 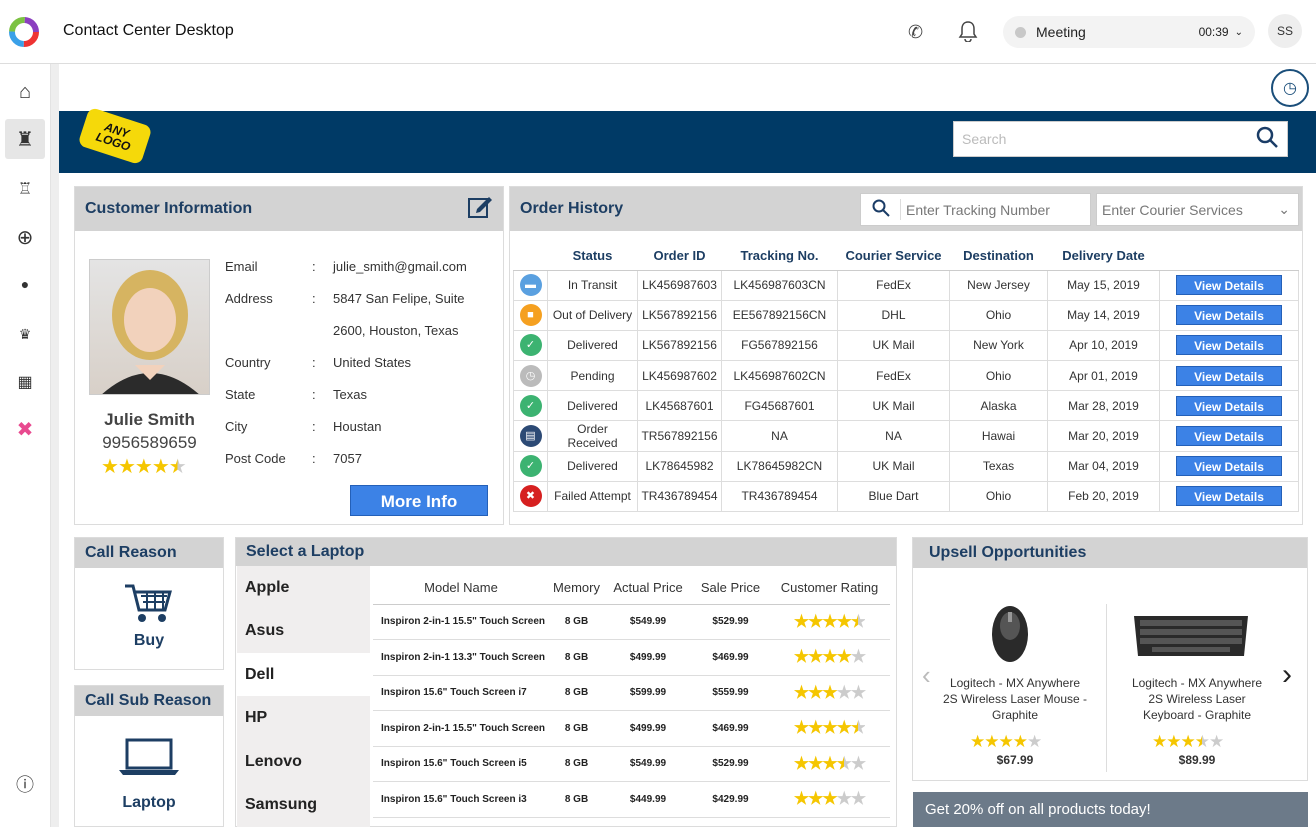 What do you see at coordinates (1103, 256) in the screenshot?
I see `order-column-header: Delivery Date` at bounding box center [1103, 256].